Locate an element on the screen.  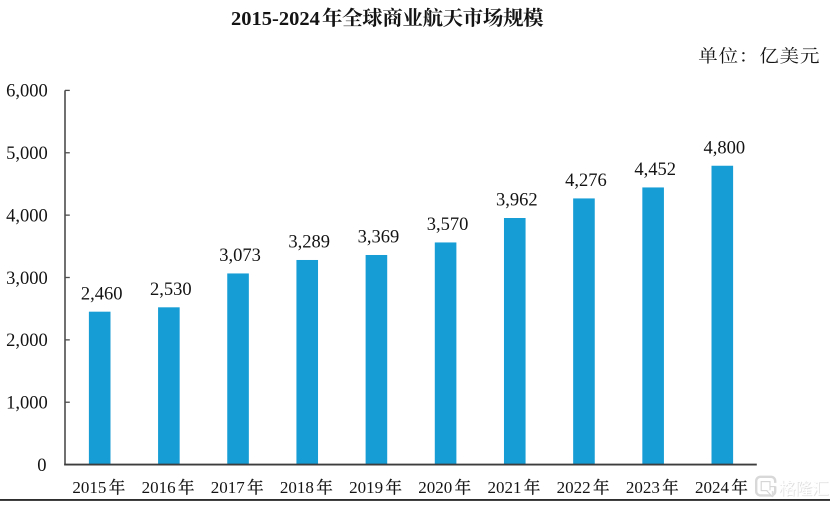
svg-text: 3,570 is located at coordinates (448, 225).